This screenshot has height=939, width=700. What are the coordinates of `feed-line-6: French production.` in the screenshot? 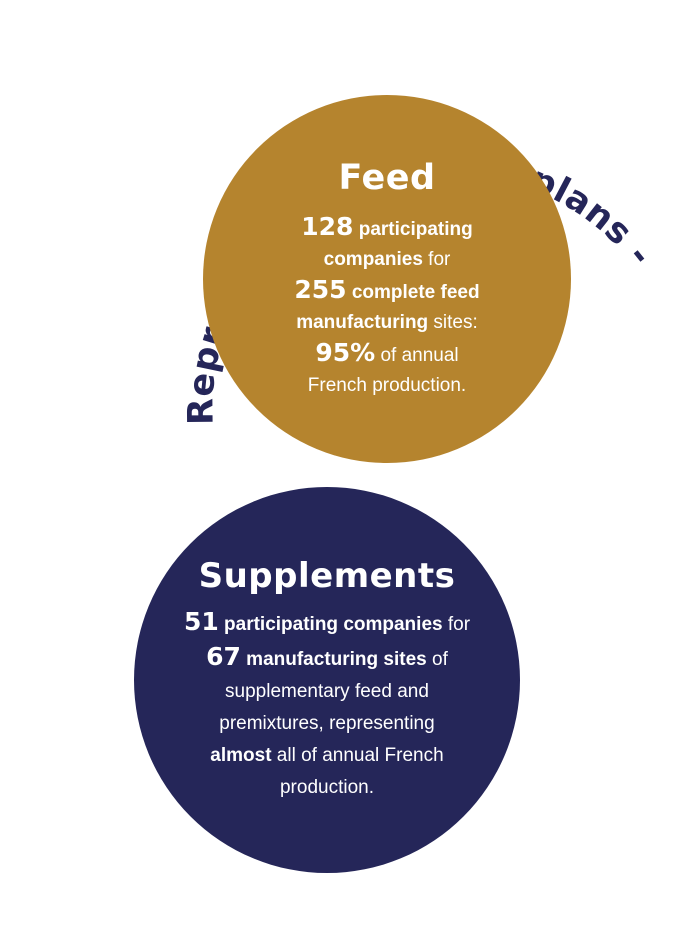 It's located at (386, 386).